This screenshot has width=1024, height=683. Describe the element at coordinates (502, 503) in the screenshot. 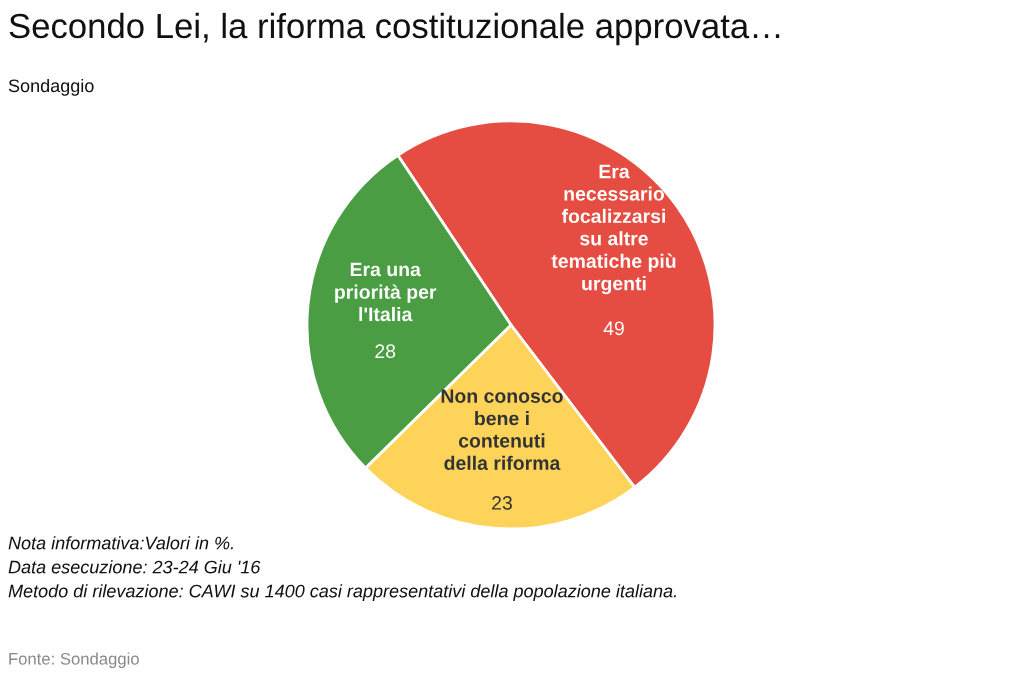

I see `data-label: 23` at that location.